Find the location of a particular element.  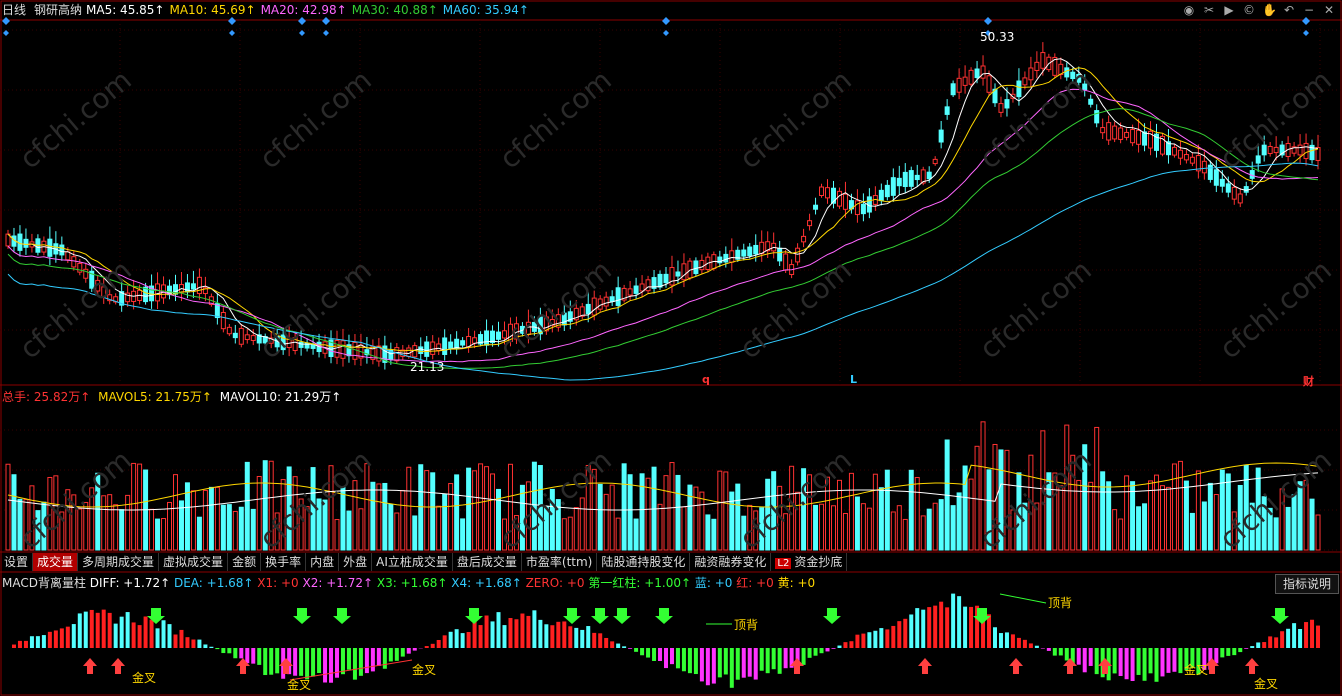

minus-icon: − is located at coordinates (1309, 10).